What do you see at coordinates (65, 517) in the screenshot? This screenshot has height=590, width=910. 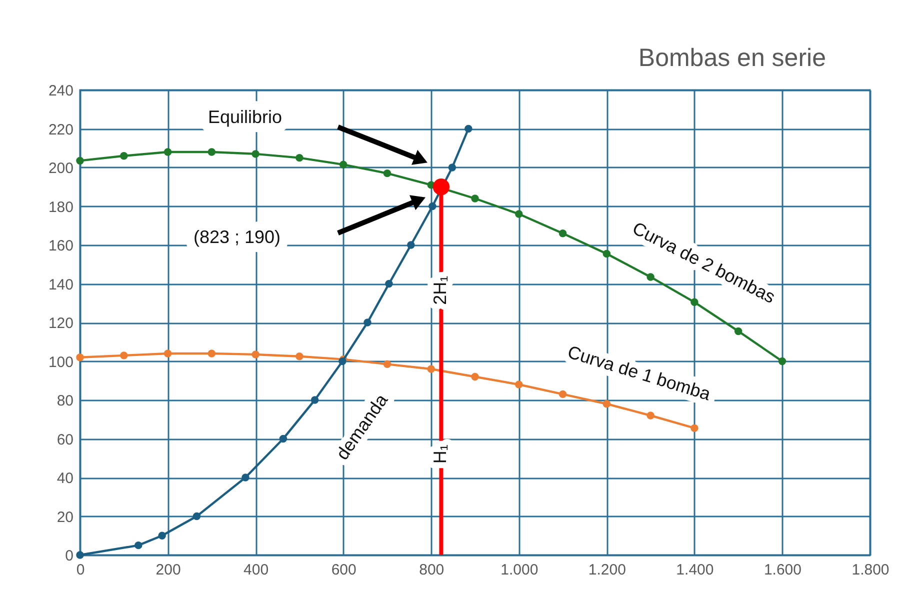 I see `y-tick-label: 20` at bounding box center [65, 517].